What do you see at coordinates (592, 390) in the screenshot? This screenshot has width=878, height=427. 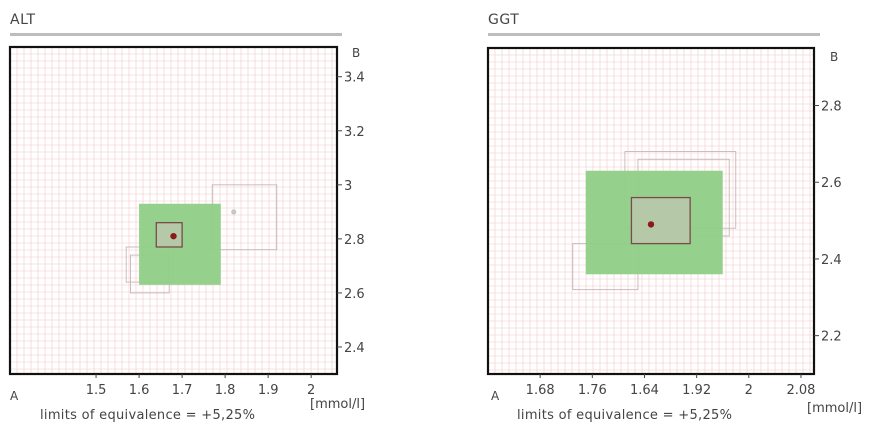 I see `x-tick-label: 1.76` at bounding box center [592, 390].